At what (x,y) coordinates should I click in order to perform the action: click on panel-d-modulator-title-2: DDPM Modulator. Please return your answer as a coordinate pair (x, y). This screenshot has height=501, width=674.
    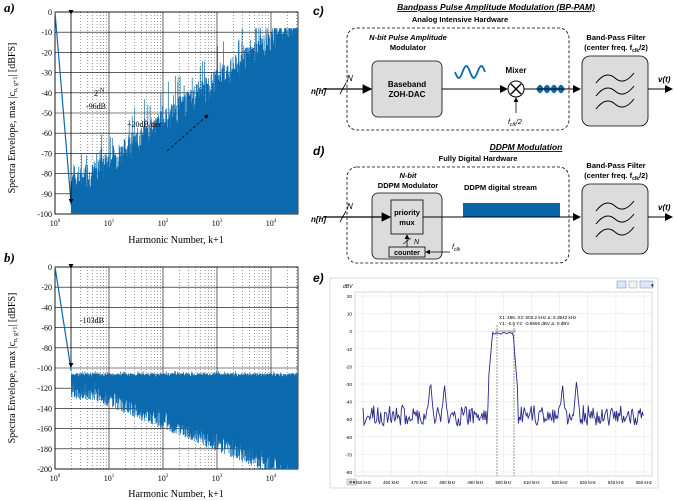
    Looking at the image, I should click on (408, 185).